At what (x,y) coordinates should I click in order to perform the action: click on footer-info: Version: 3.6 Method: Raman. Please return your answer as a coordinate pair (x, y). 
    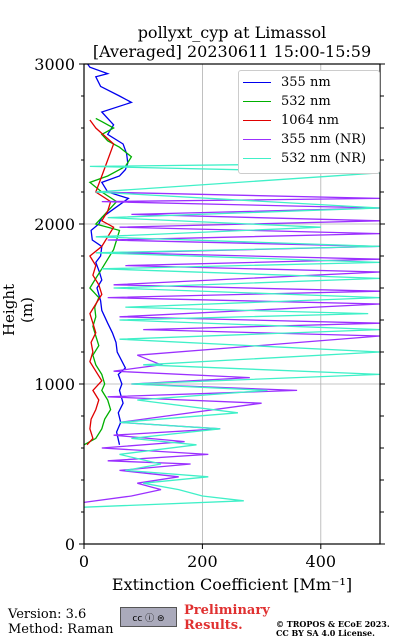
    Looking at the image, I should click on (61, 622).